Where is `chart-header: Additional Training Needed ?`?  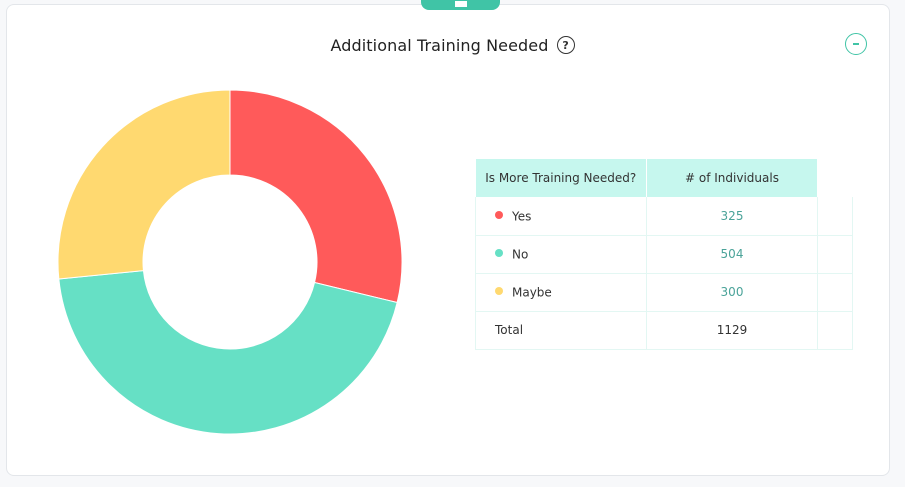 chart-header: Additional Training Needed ? is located at coordinates (452, 45).